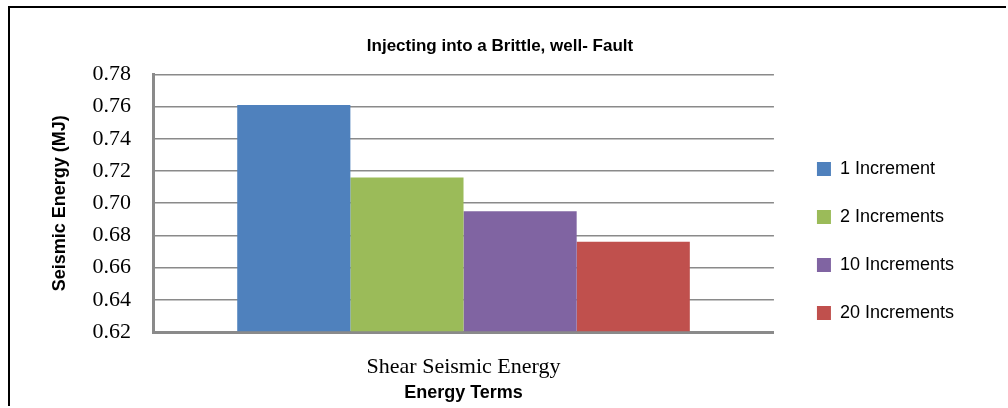  Describe the element at coordinates (897, 263) in the screenshot. I see `legend-label: 10 Increments` at that location.